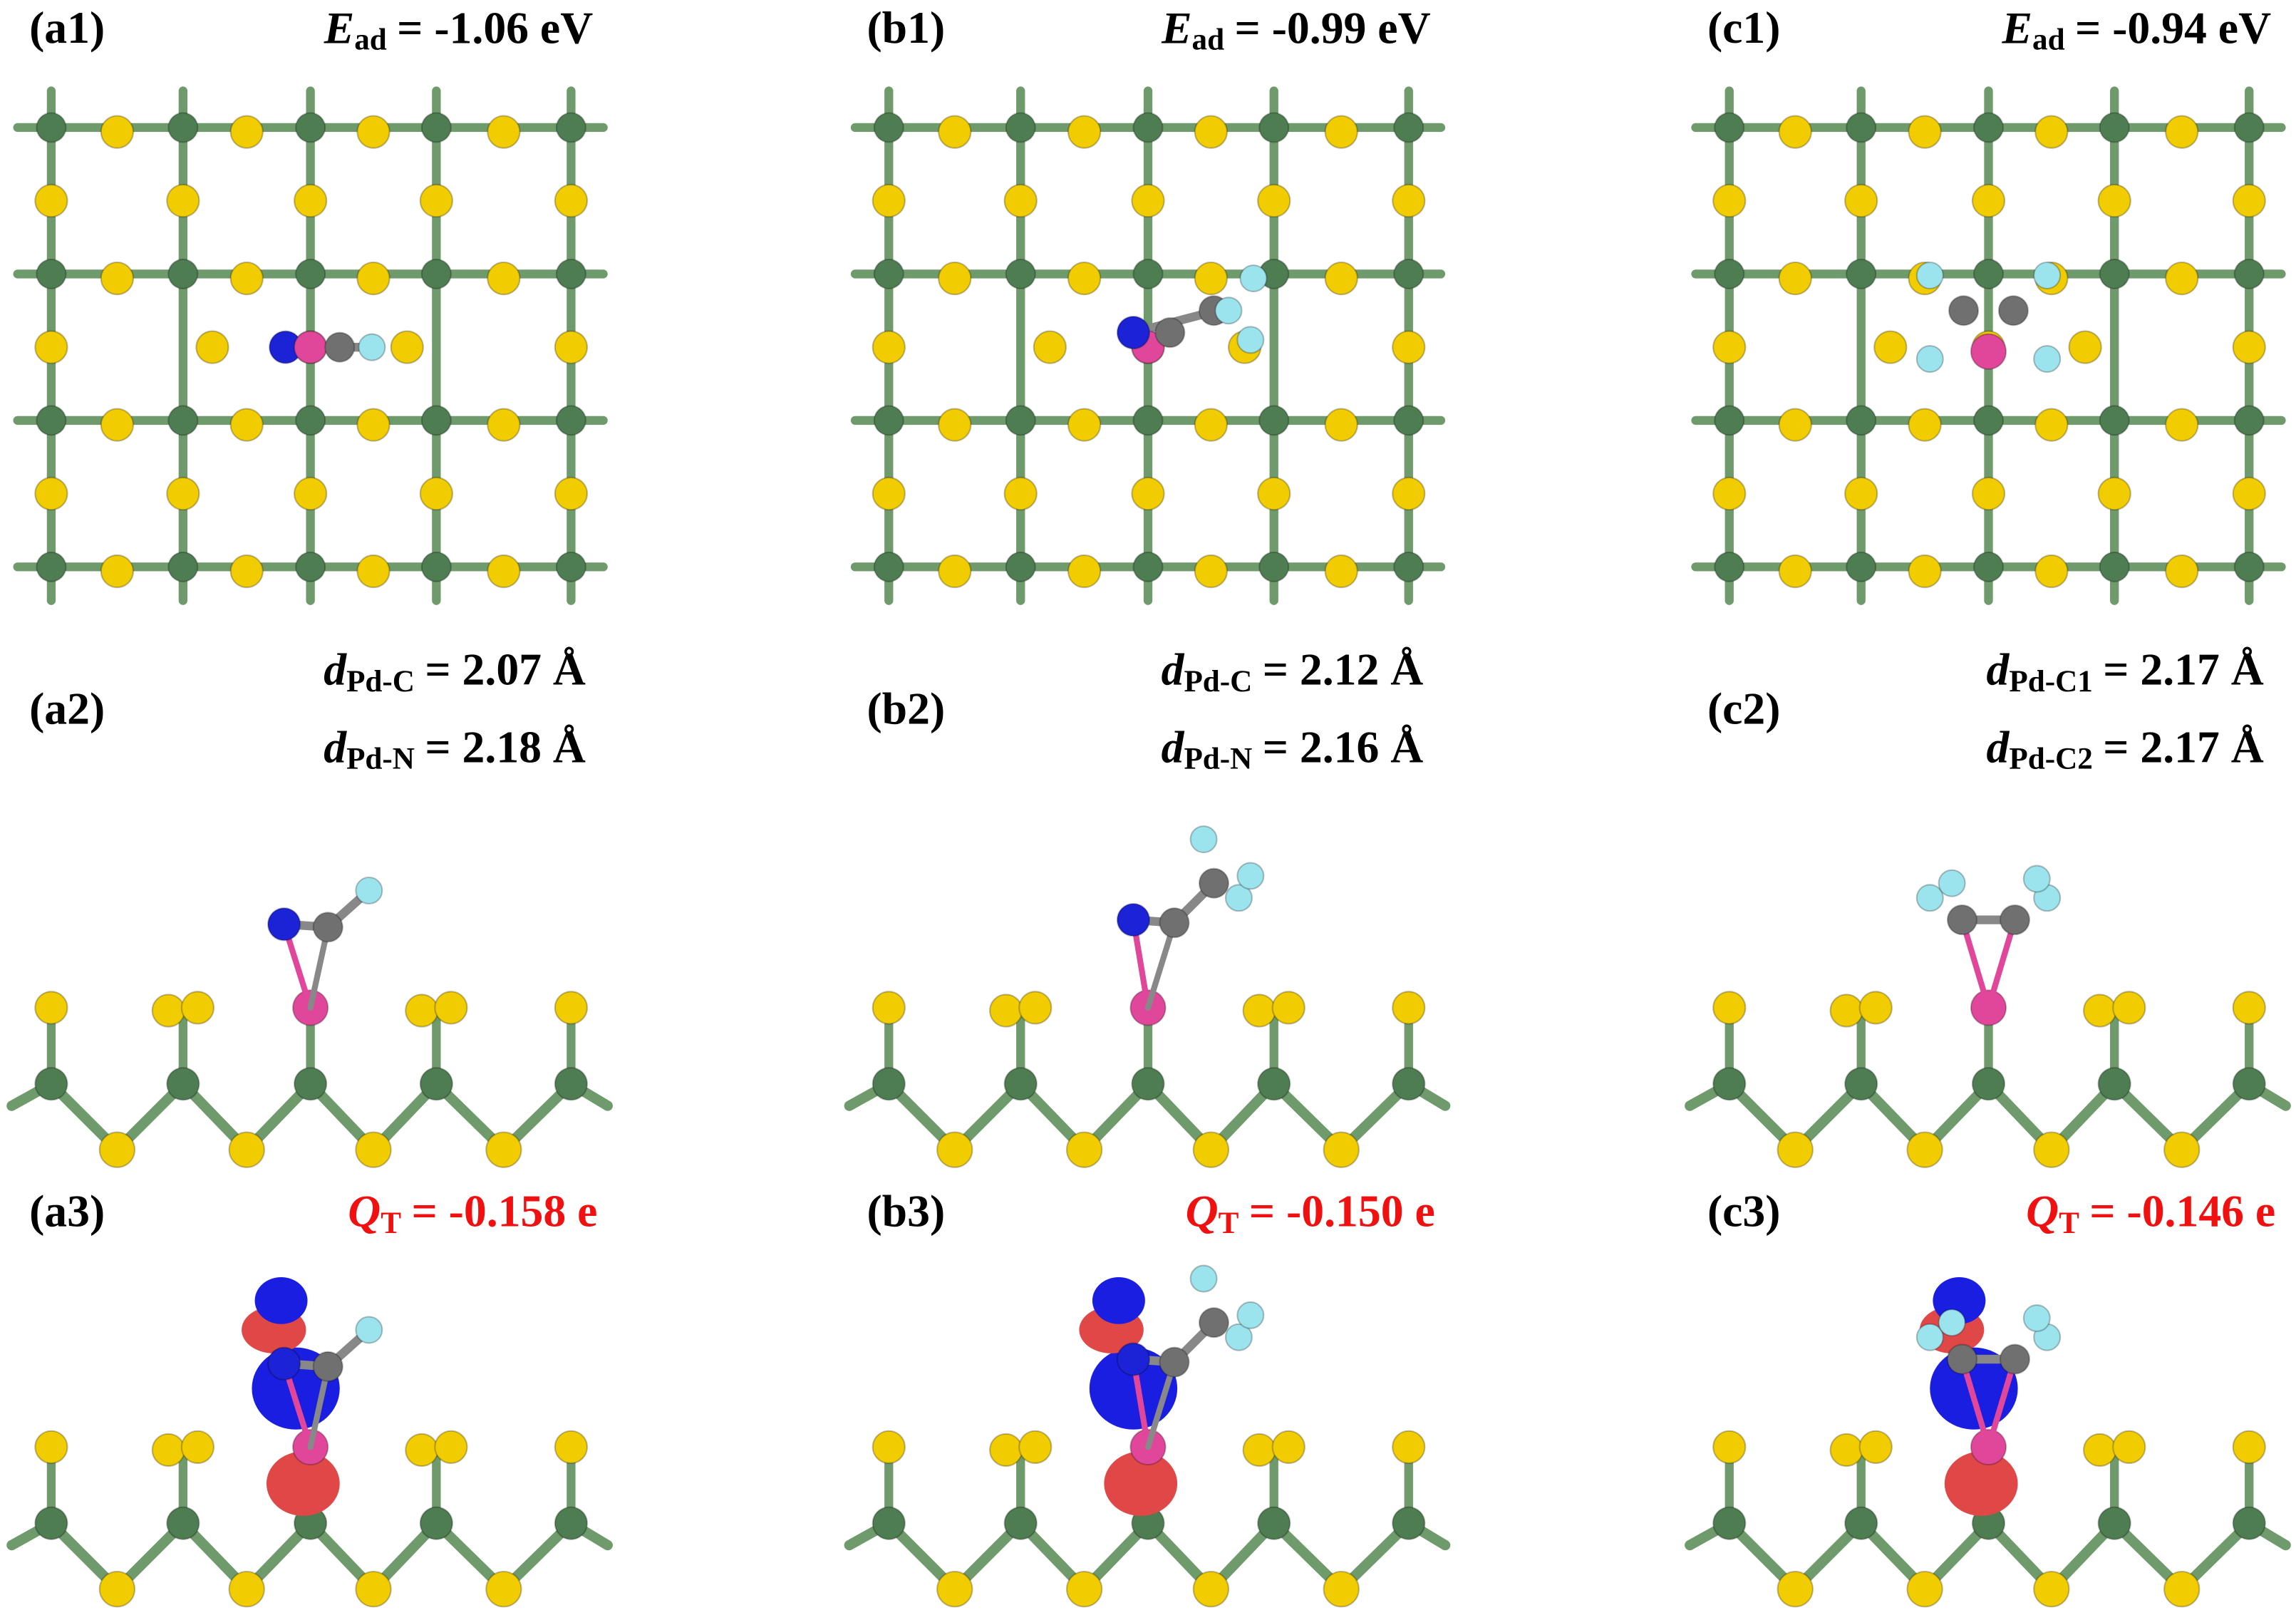  Describe the element at coordinates (1203, 1210) in the screenshot. I see `symbol: Q` at that location.